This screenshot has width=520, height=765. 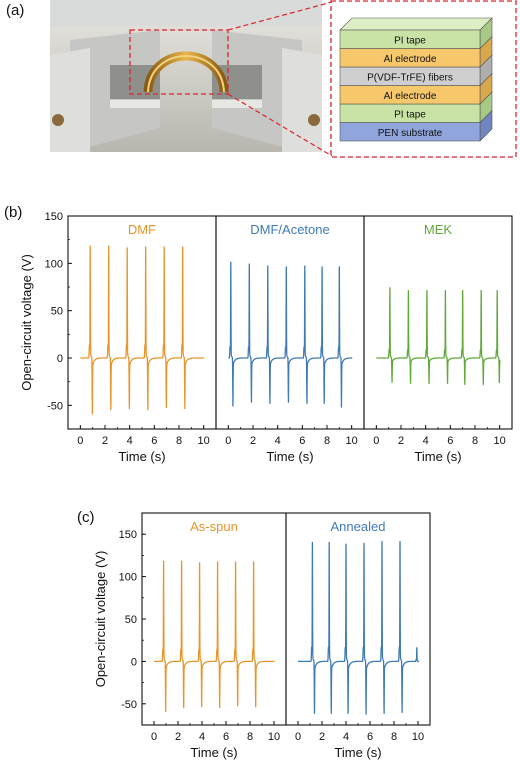 I want to click on series-title: DMF, so click(x=142, y=229).